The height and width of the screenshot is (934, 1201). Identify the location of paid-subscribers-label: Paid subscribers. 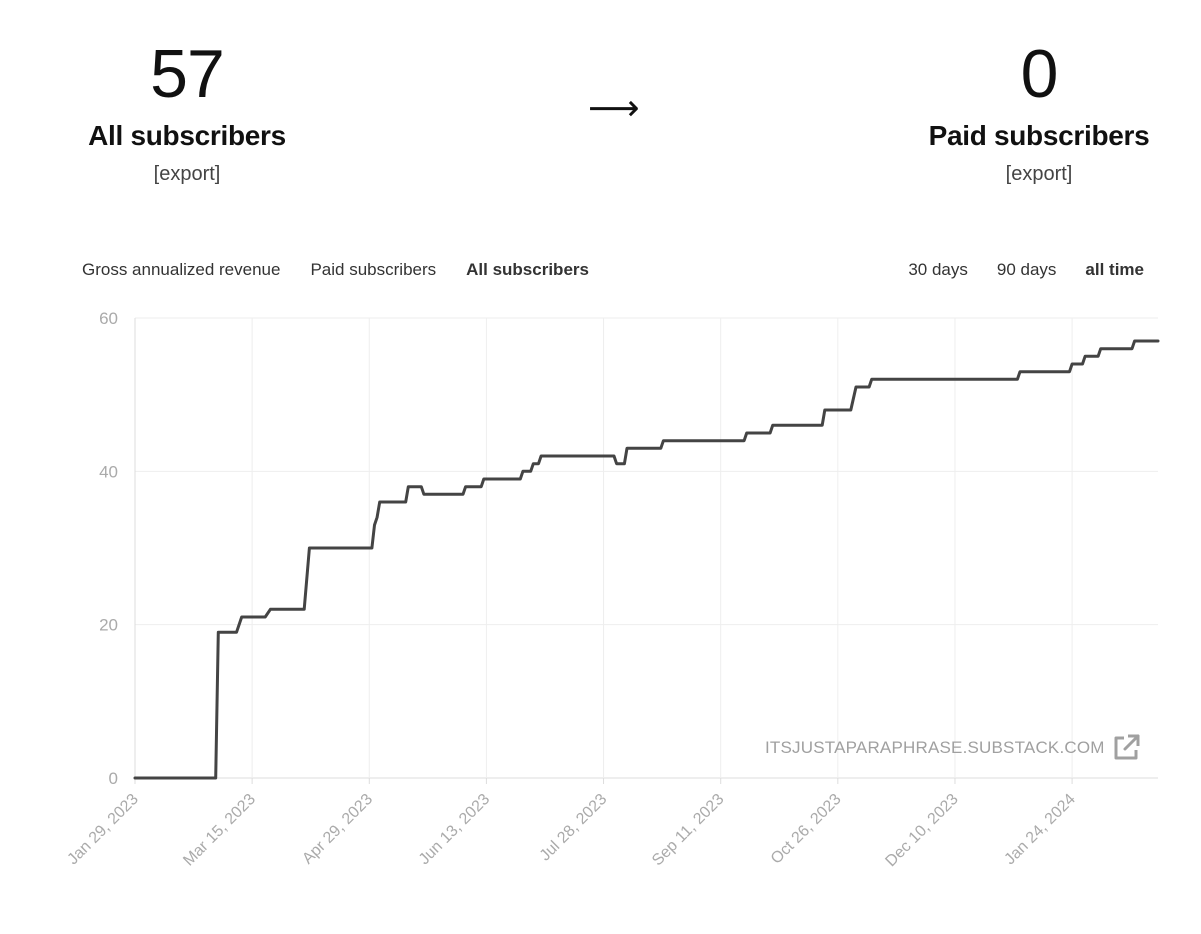
(1039, 135).